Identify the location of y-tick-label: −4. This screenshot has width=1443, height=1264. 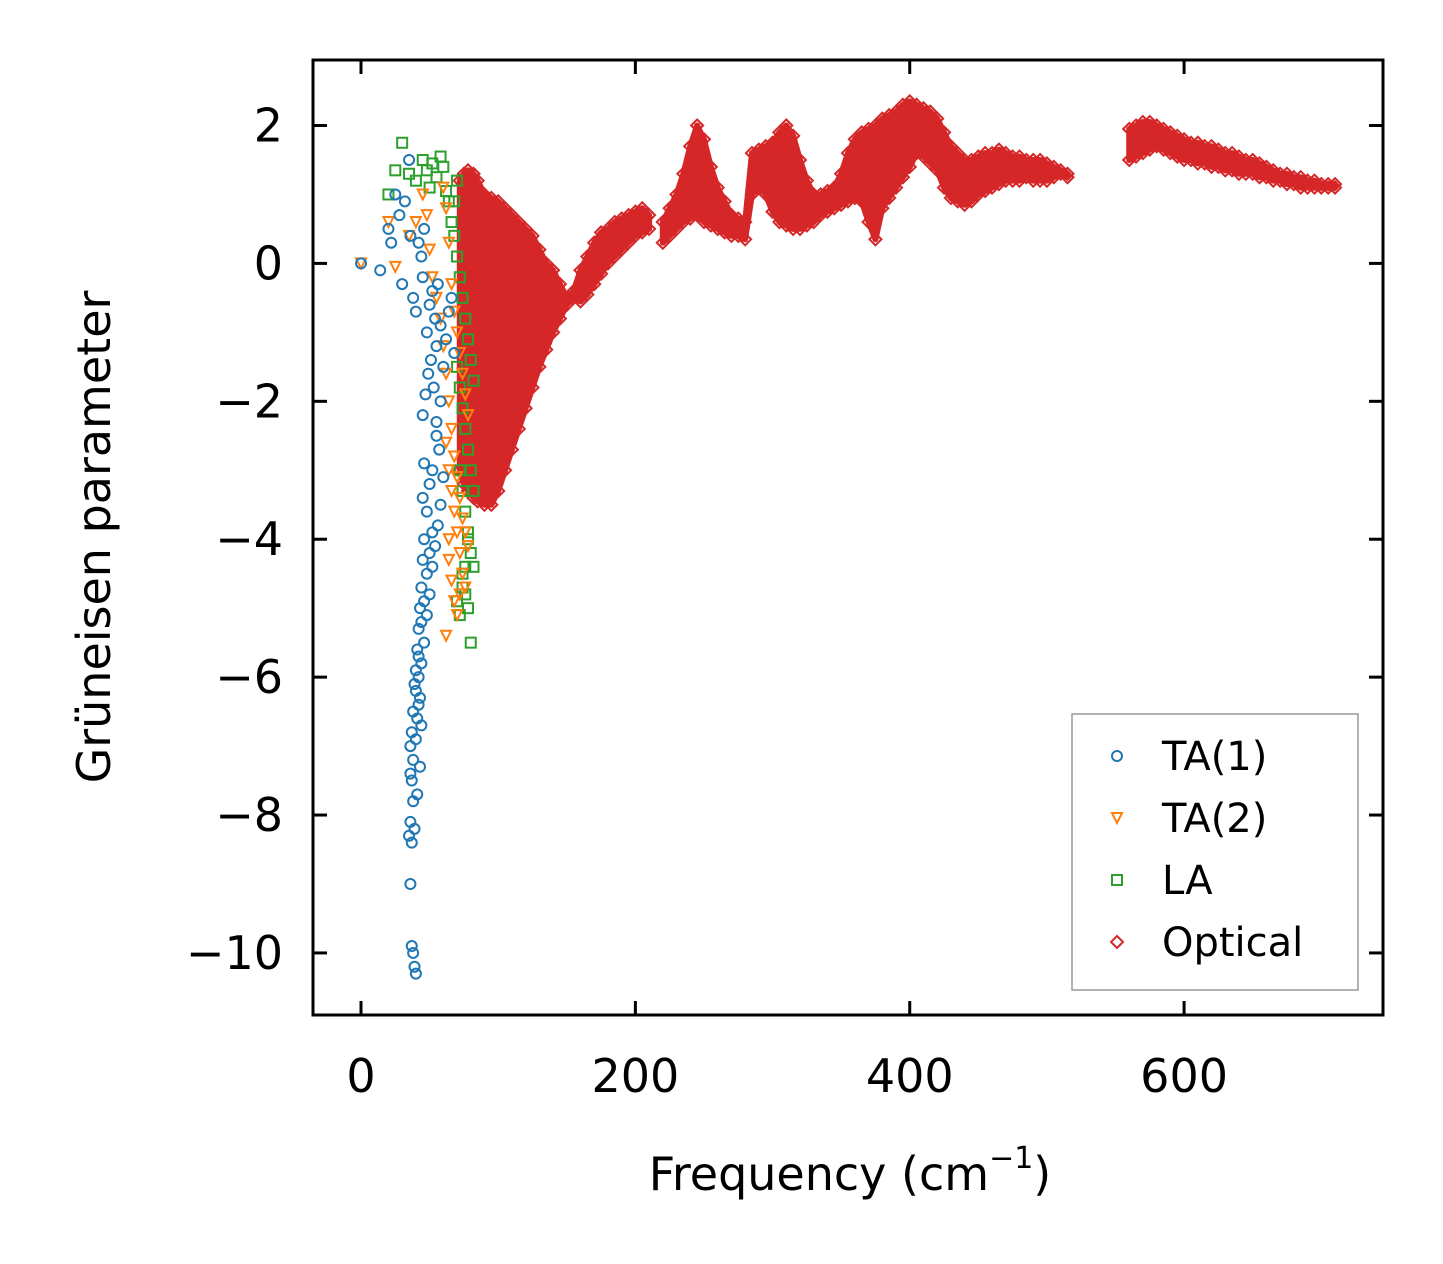
(249, 539).